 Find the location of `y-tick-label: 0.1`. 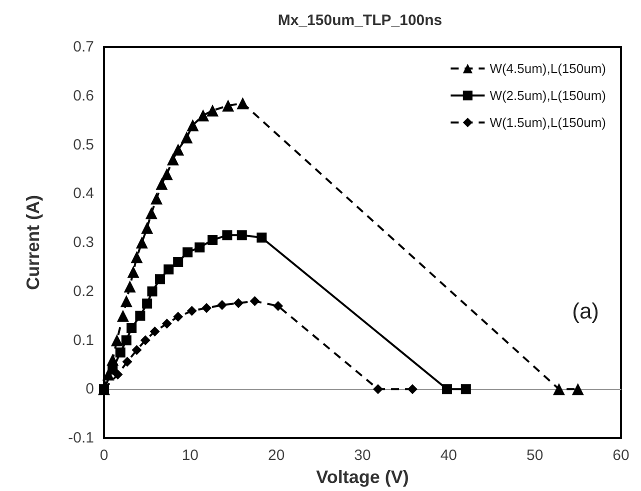

y-tick-label: 0.1 is located at coordinates (83, 340).